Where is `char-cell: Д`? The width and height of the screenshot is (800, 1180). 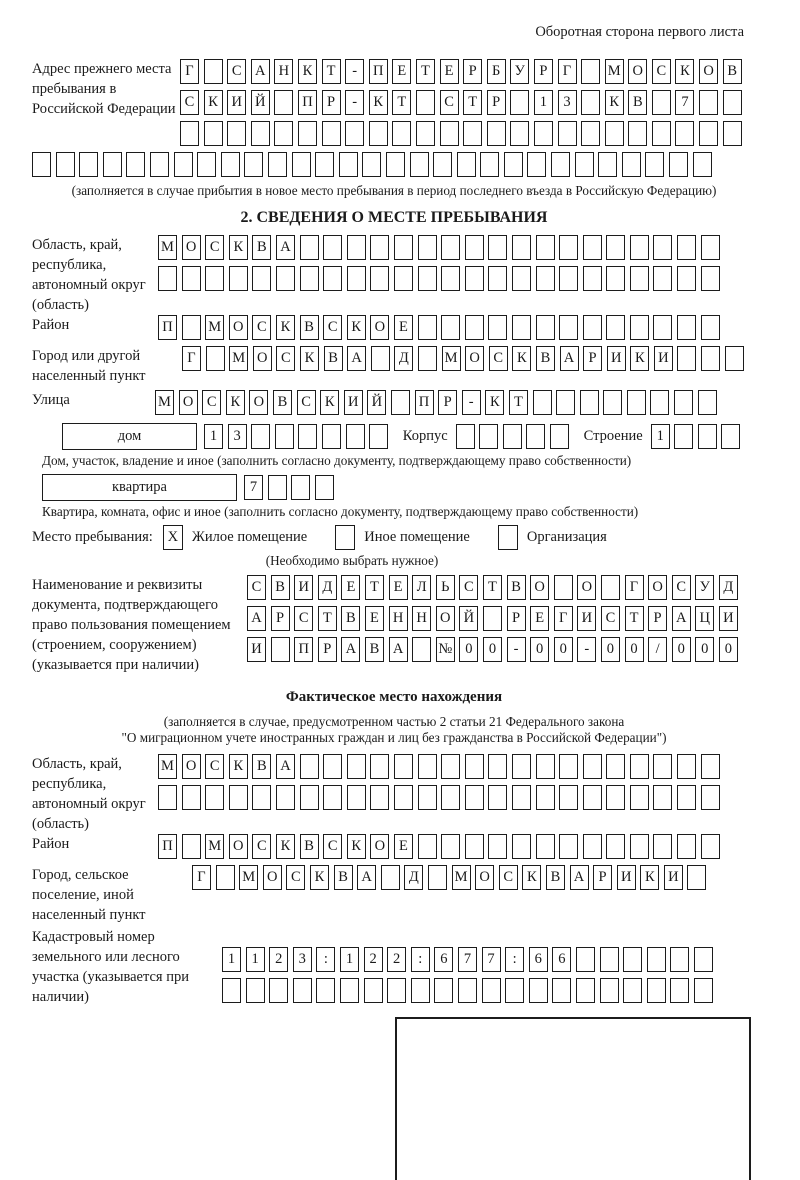 char-cell: Д is located at coordinates (404, 358).